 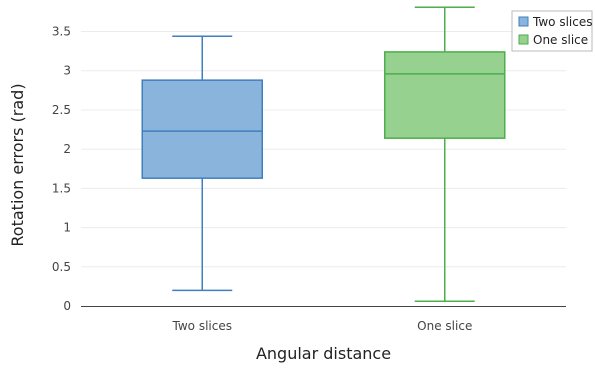 What do you see at coordinates (17, 164) in the screenshot?
I see `y-axis-title: Rotation errors (rad)` at bounding box center [17, 164].